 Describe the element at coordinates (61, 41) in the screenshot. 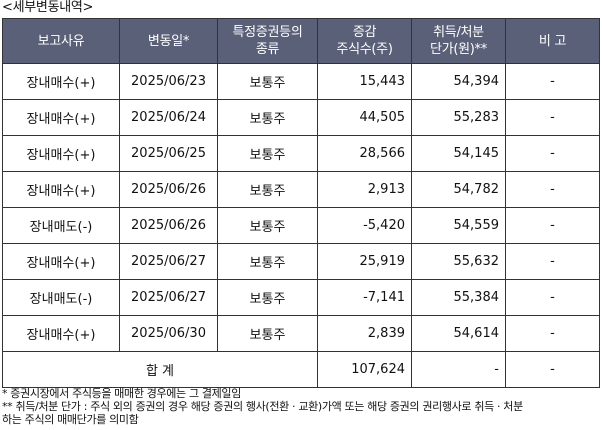

I see `header-reason: 보고사유` at that location.